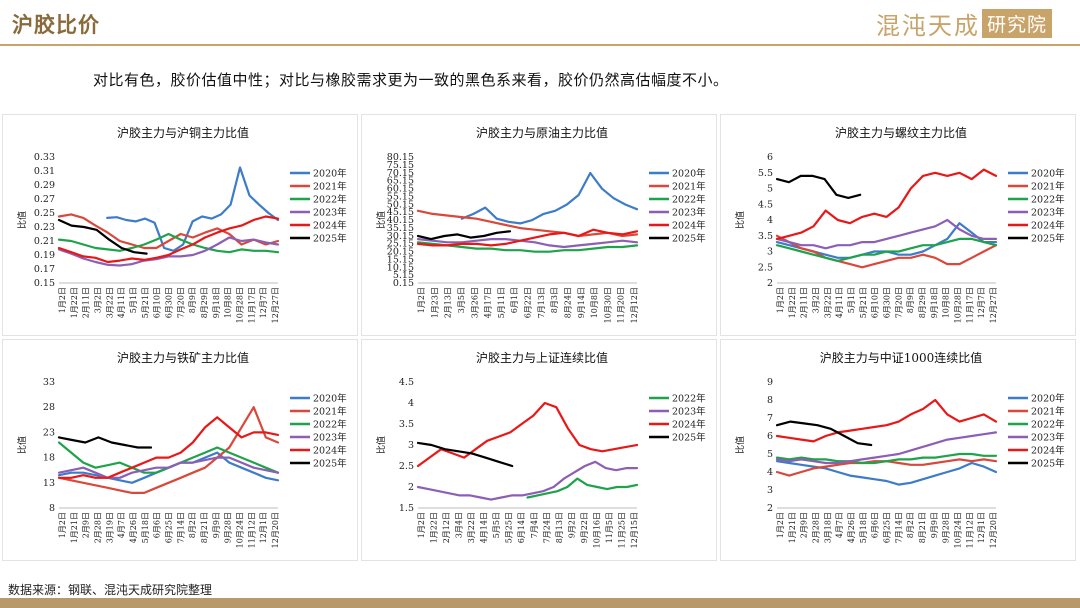  I want to click on x-tick-label: 6月25日, so click(887, 527).